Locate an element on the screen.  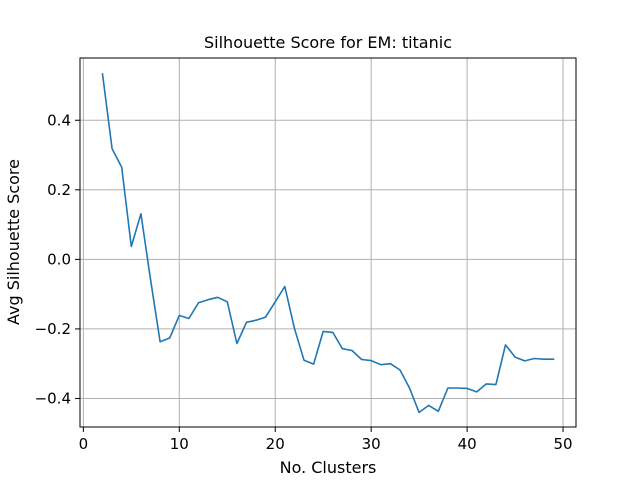
y-axis-label: Avg Silhouette Score is located at coordinates (13, 242).